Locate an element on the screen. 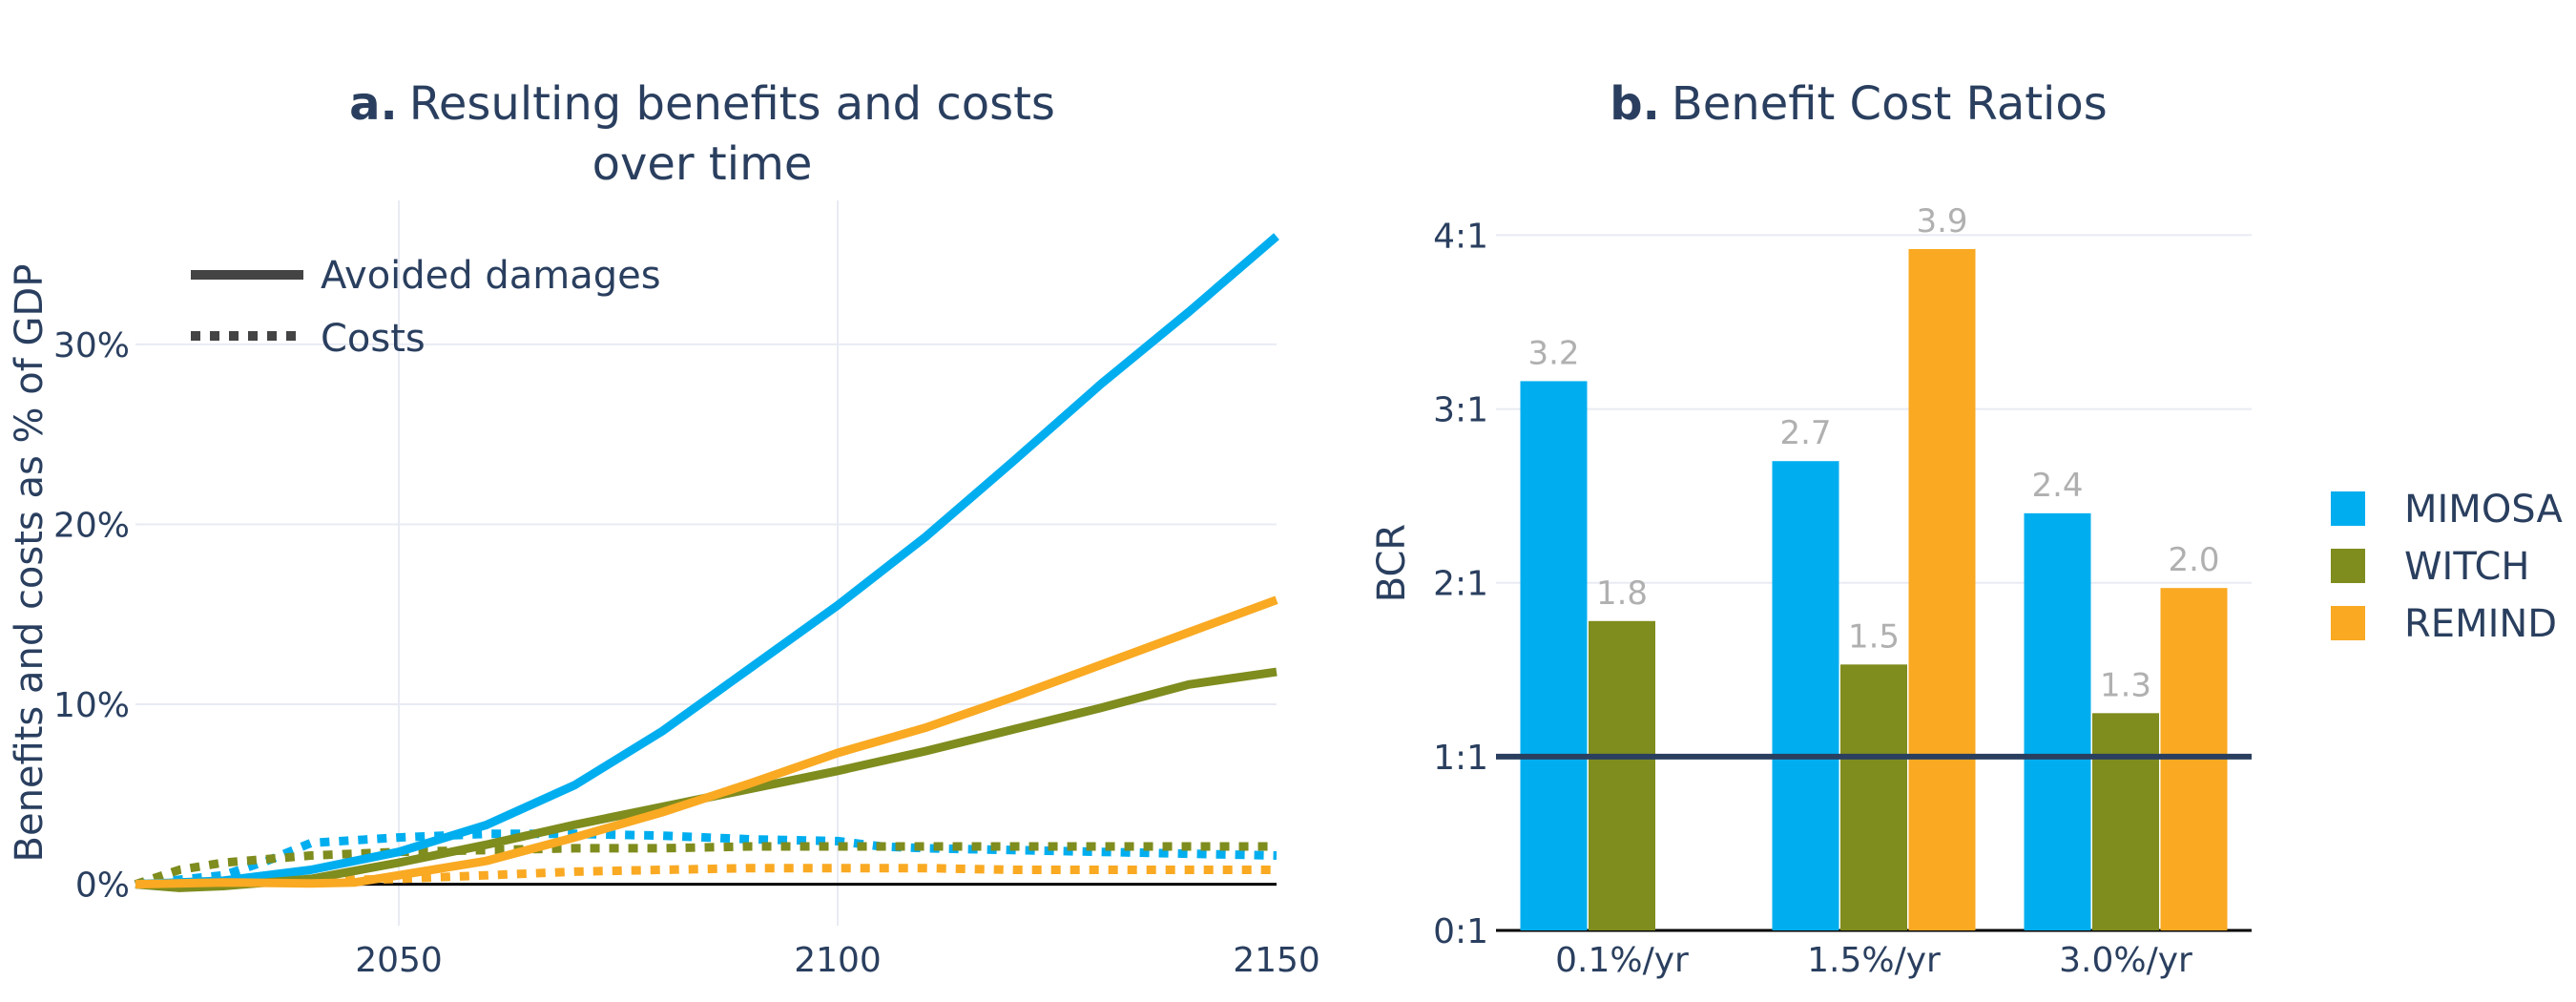 This screenshot has height=1002, width=2576. x-tick-label: 0.1%/yr is located at coordinates (1622, 960).